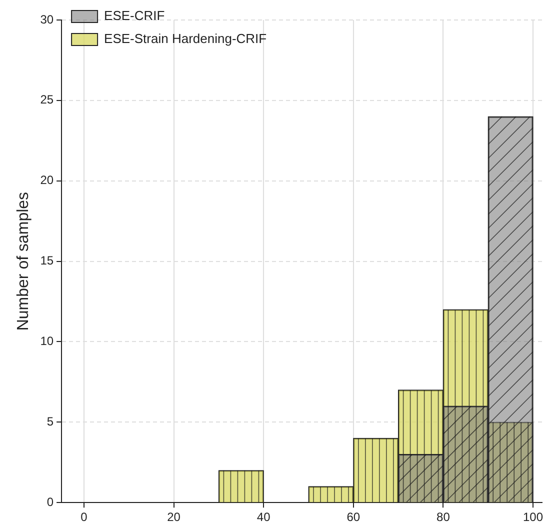  What do you see at coordinates (50, 501) in the screenshot?
I see `y-tick-label: 0` at bounding box center [50, 501].